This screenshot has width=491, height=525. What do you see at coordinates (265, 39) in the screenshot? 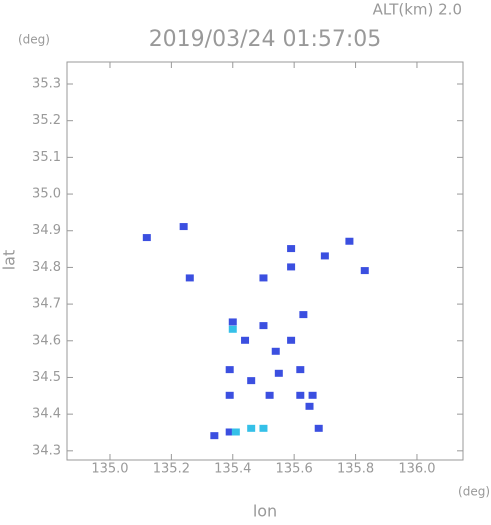
I see `chart-title: 2019/03/24 01:57:05` at bounding box center [265, 39].